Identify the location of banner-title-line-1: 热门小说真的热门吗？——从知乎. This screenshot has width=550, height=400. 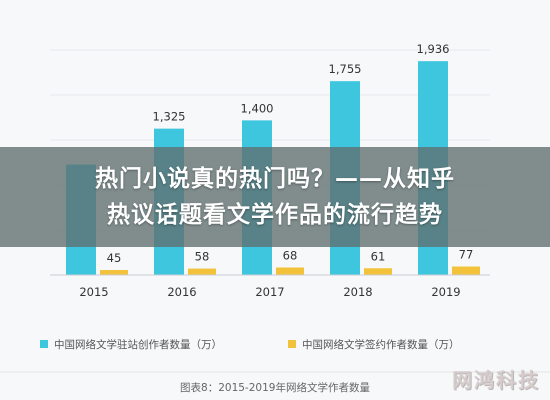
(275, 179).